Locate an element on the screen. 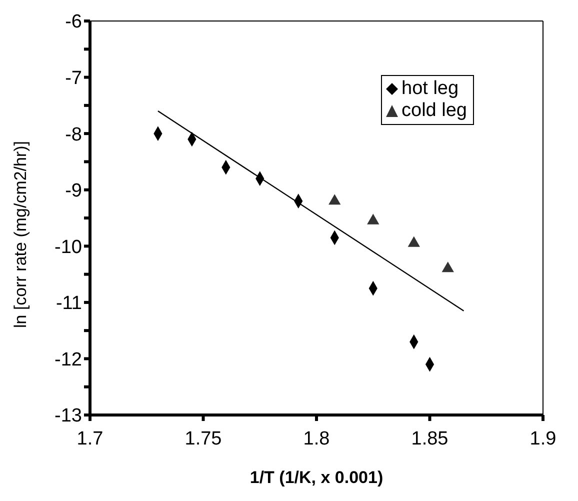 The image size is (578, 501). y-tick-label: -6 is located at coordinates (73, 22).